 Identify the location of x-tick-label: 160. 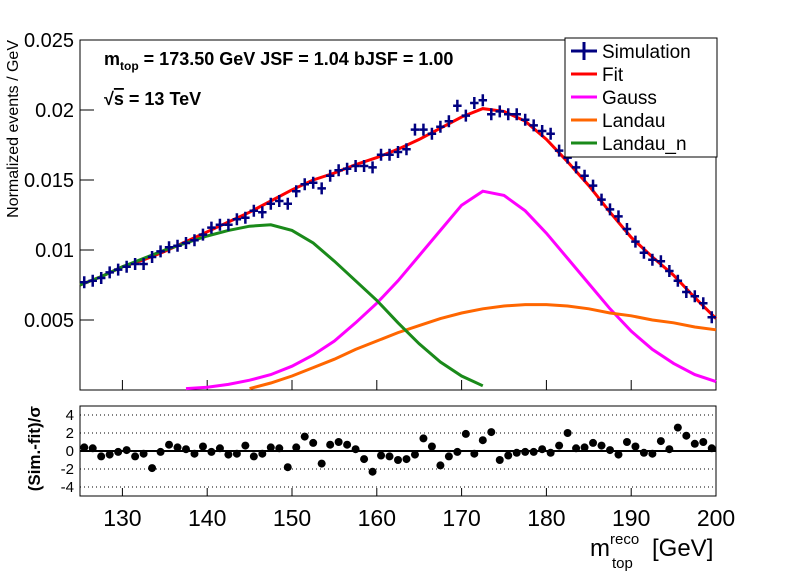
(377, 518).